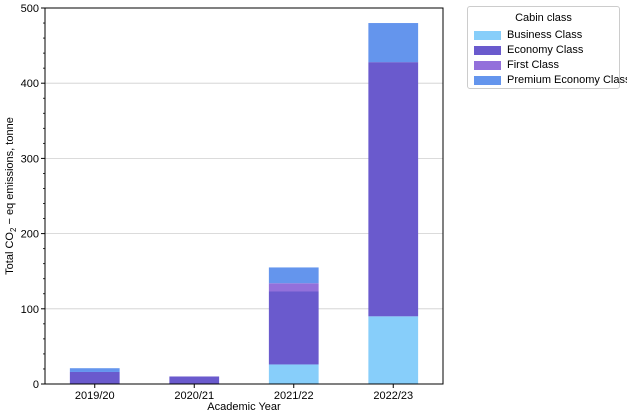 The height and width of the screenshot is (417, 627). I want to click on x-tick-label: 2021/22, so click(294, 396).